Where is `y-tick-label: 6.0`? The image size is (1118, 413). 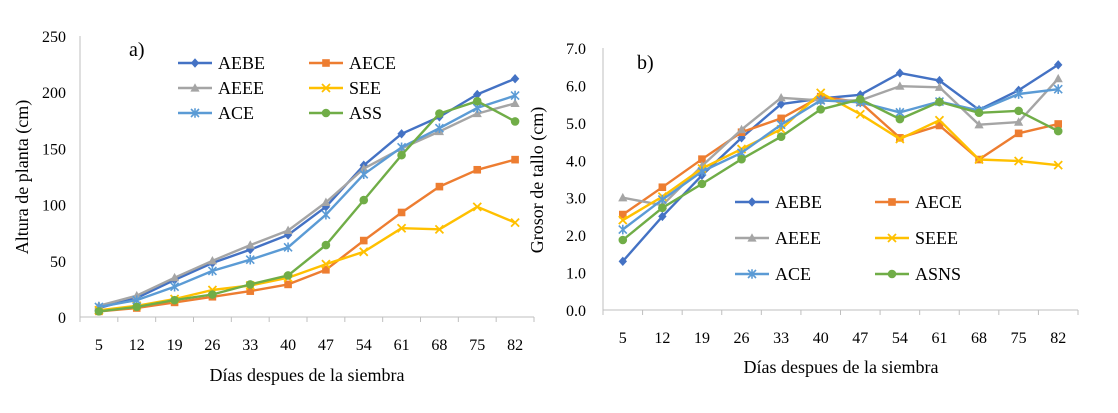 y-tick-label: 6.0 is located at coordinates (576, 86).